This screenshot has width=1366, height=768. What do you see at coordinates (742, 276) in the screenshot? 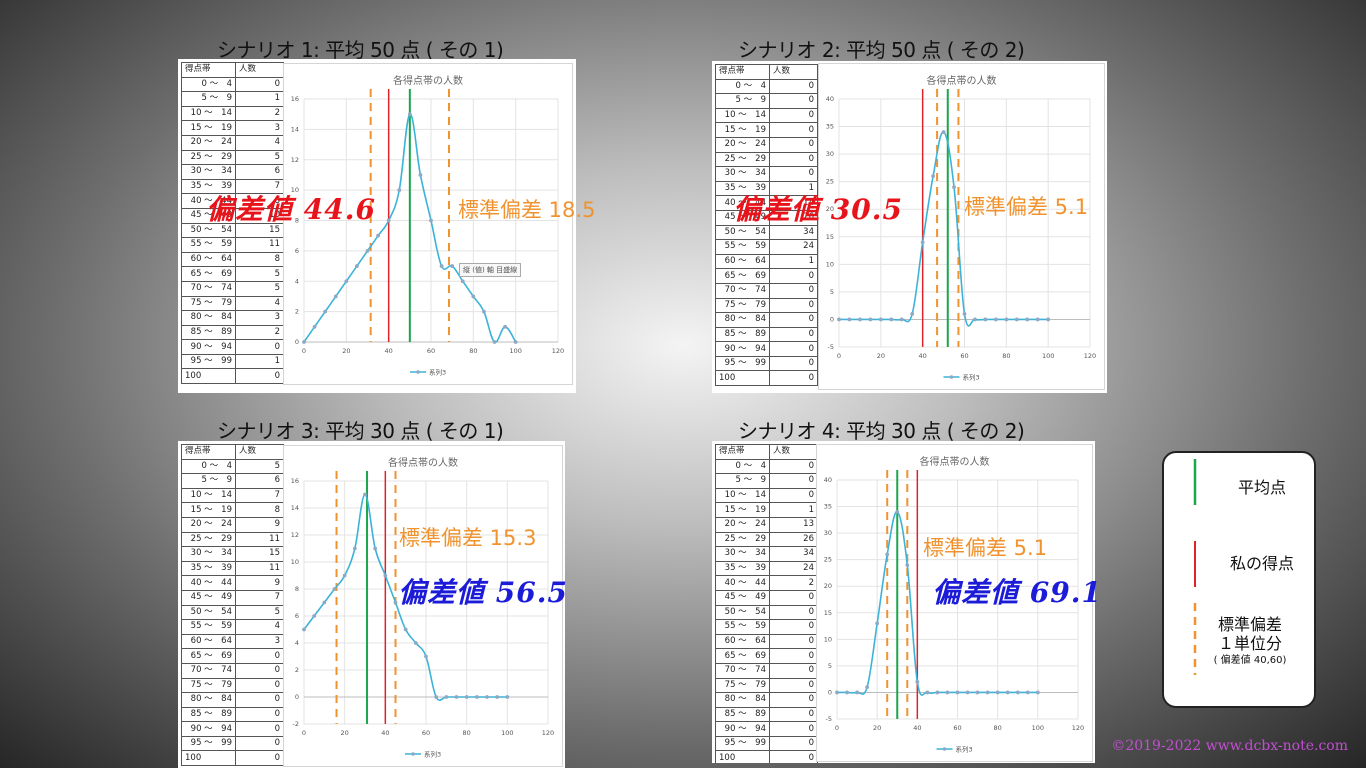
I see `range-cell: 65 ～ 69` at bounding box center [742, 276].